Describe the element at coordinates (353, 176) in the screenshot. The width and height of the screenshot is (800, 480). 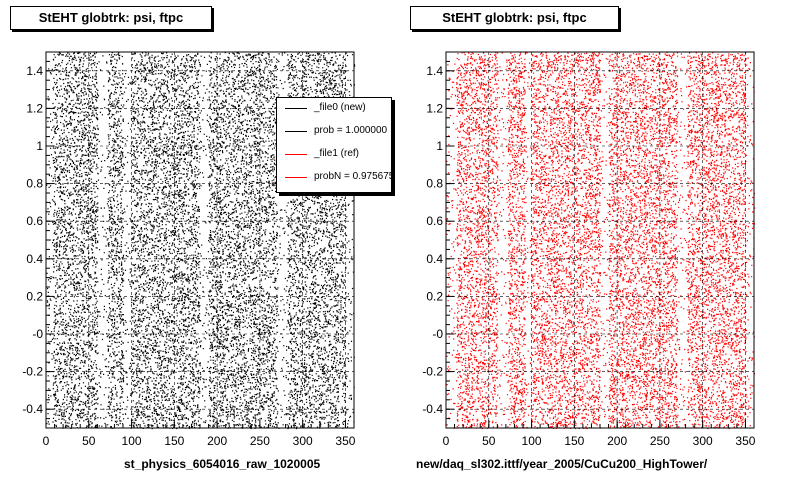
I see `legend-label: probN = 0.975675` at that location.